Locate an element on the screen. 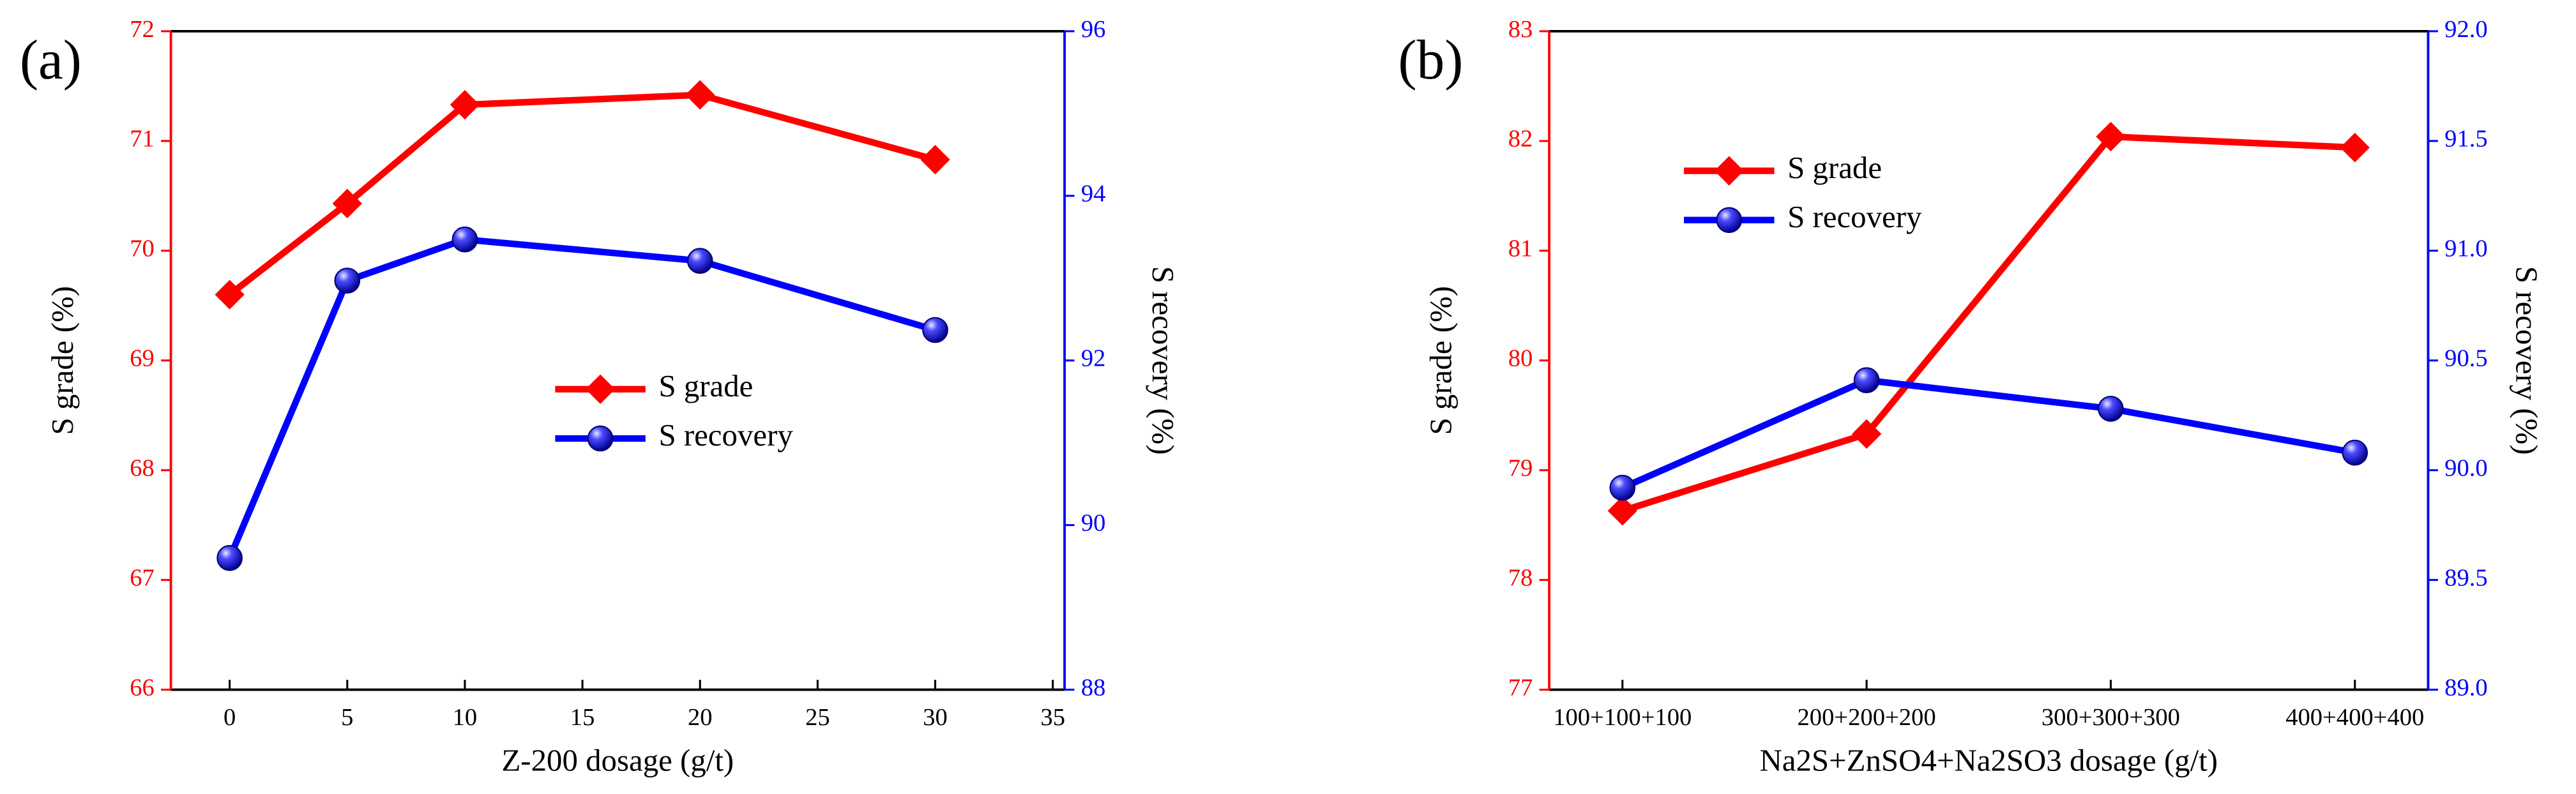  y2-tick-label: 88 is located at coordinates (1093, 687).